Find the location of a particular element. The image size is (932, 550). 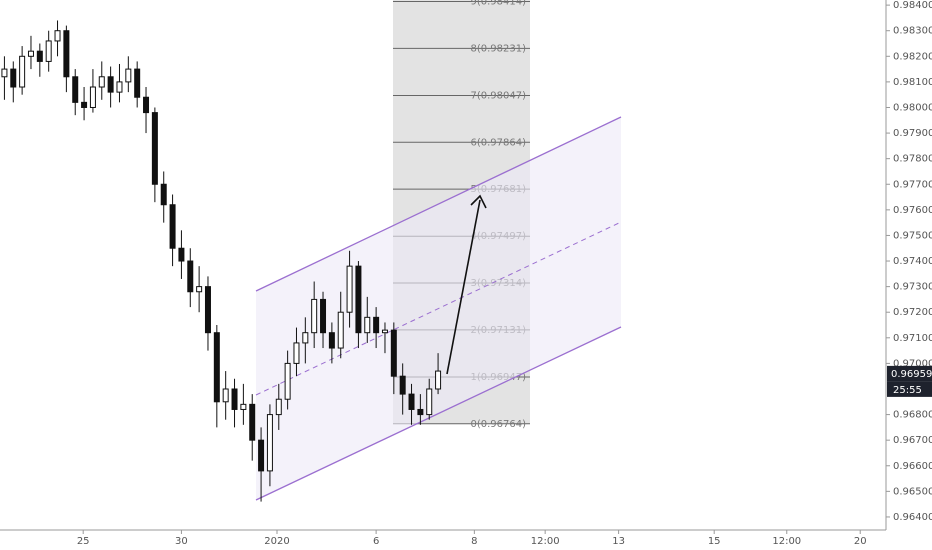

y-tick-label: 0.97000 is located at coordinates (912, 363).